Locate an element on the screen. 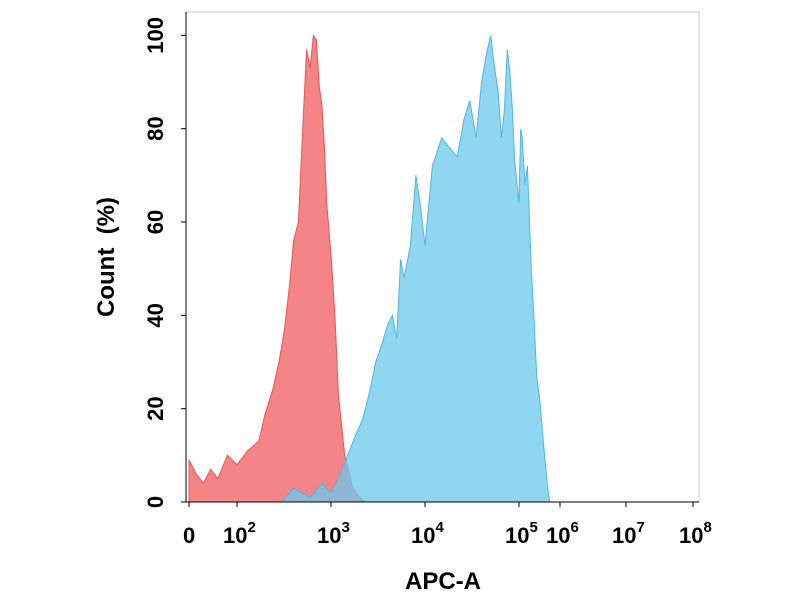 The width and height of the screenshot is (800, 600). y-tick-label: 60 is located at coordinates (155, 222).